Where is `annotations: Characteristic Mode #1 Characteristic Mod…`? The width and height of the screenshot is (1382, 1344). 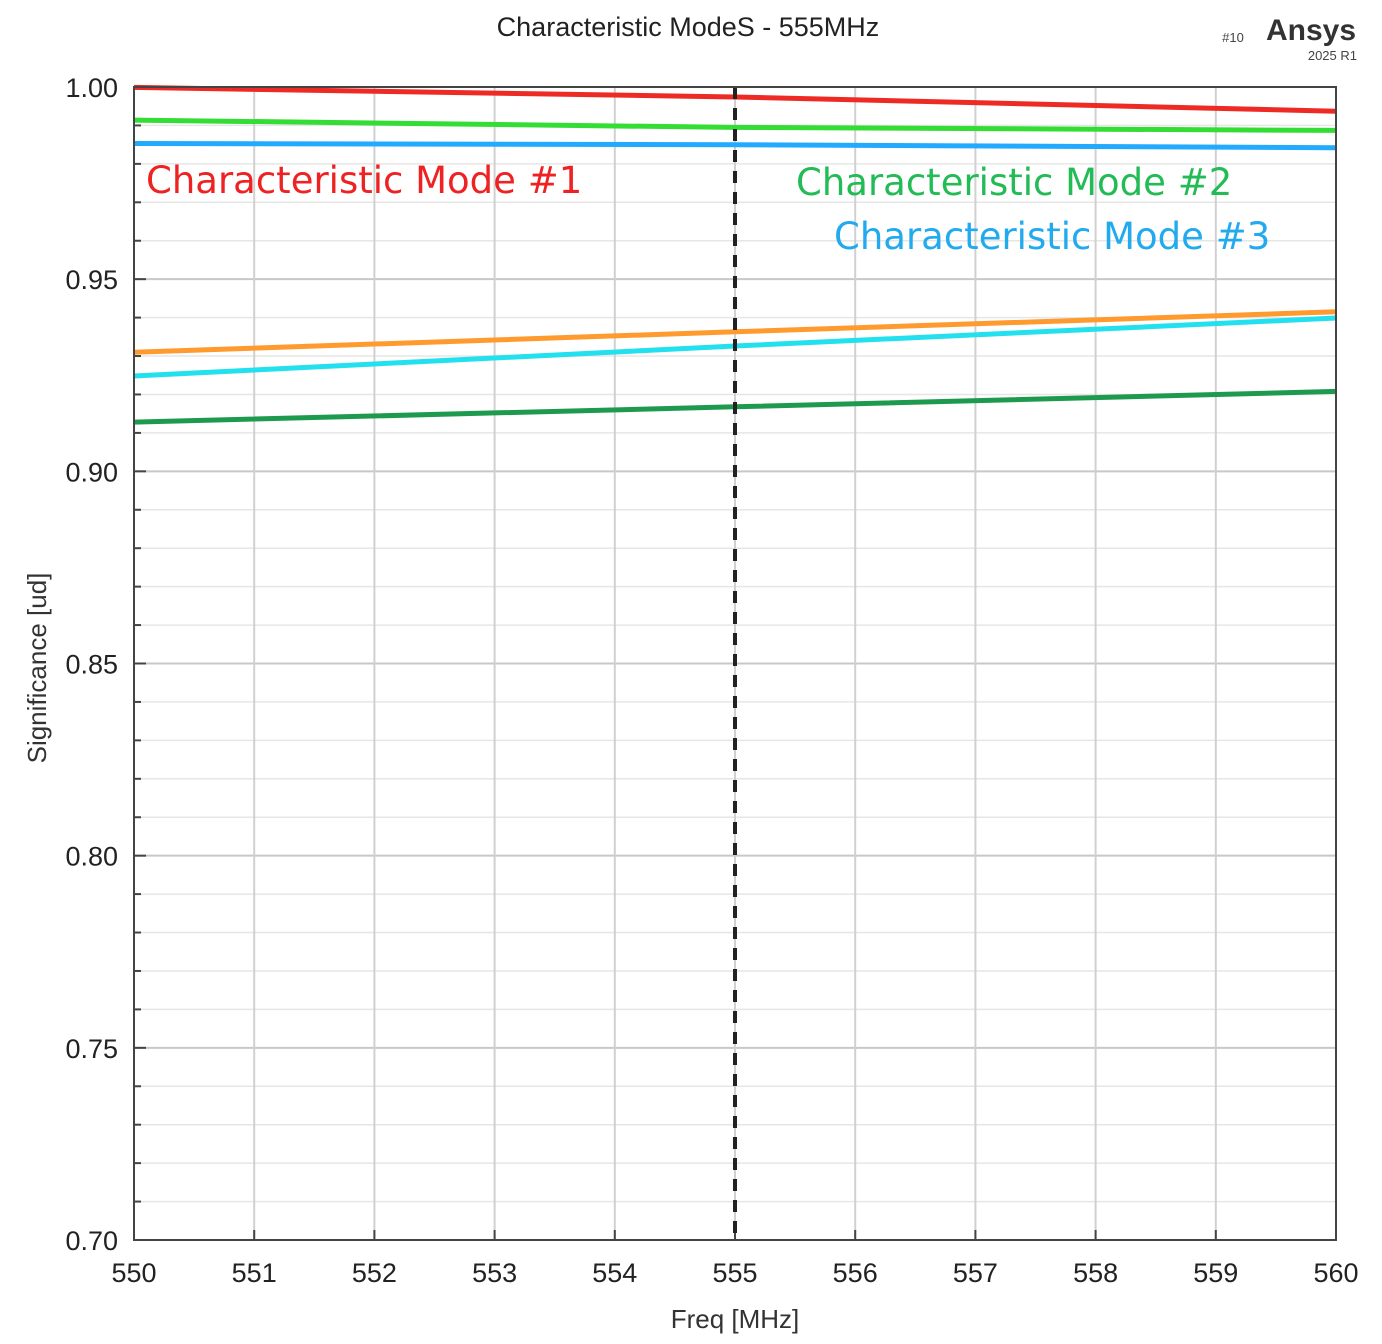 annotations: Characteristic Mode #1 Characteristic Mod… is located at coordinates (708, 208).